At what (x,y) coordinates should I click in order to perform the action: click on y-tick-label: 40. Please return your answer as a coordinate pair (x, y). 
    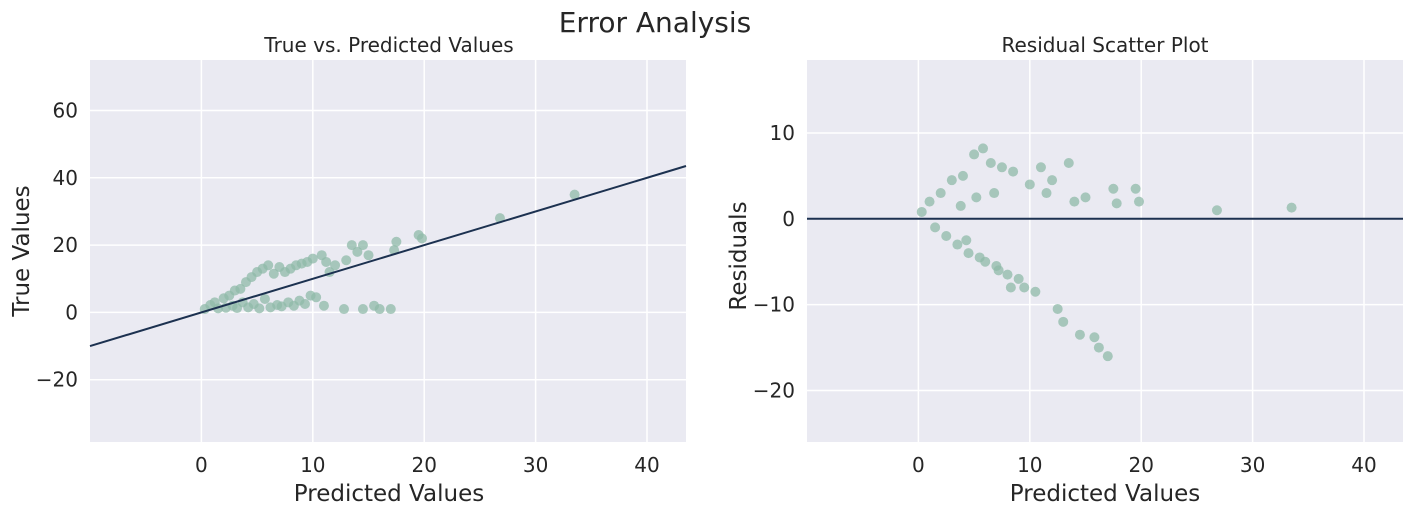
    Looking at the image, I should click on (65, 178).